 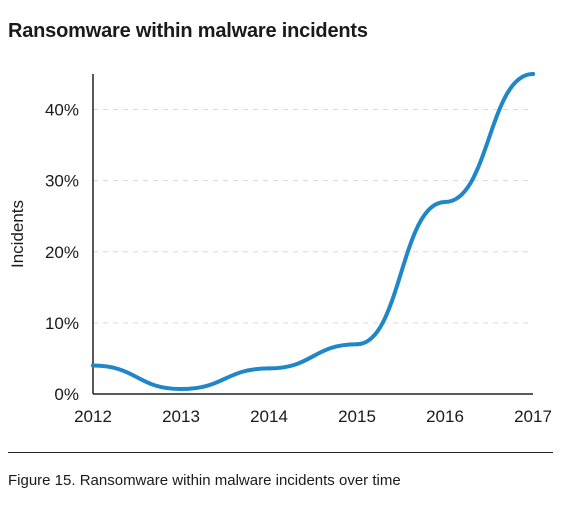 I want to click on y-tick-label: 0%, so click(x=66, y=394).